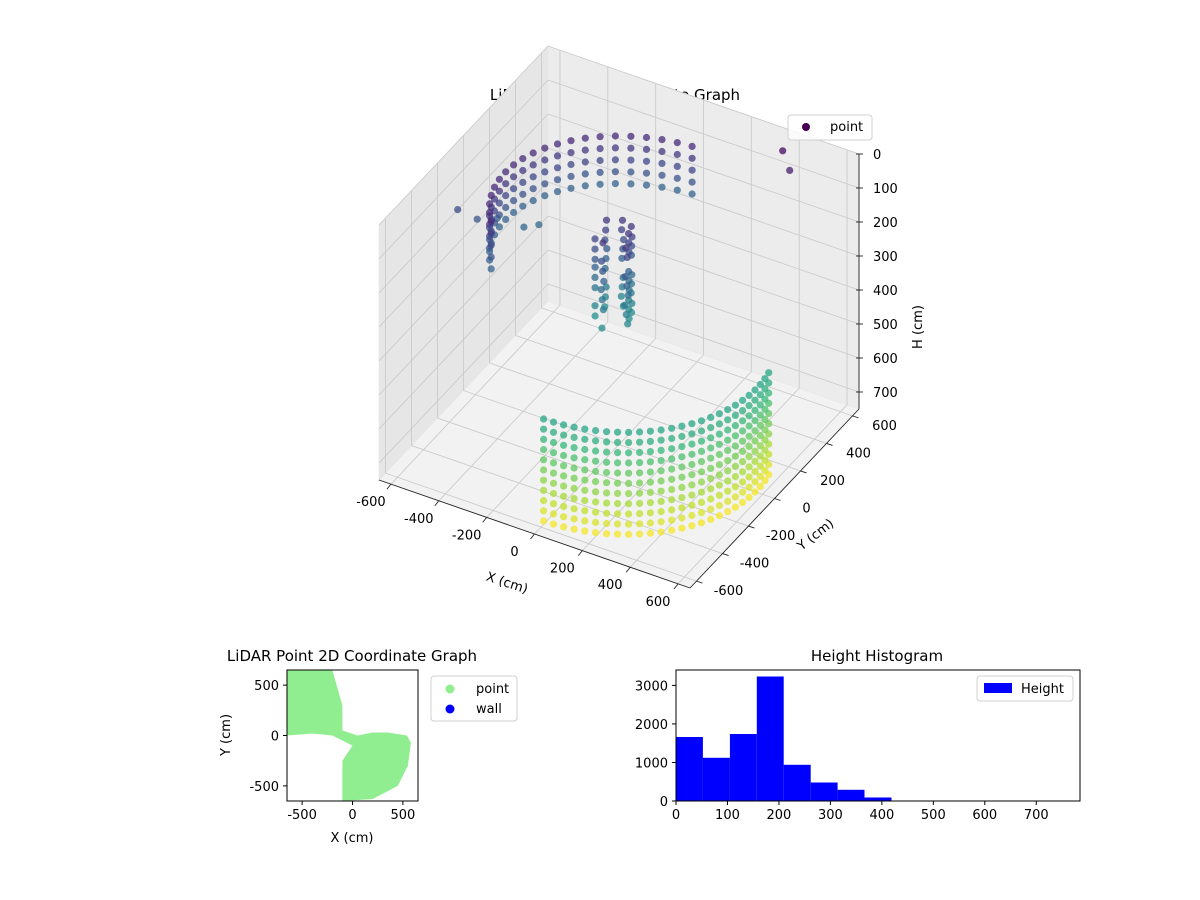 The width and height of the screenshot is (1200, 900). Describe the element at coordinates (858, 453) in the screenshot. I see `plot-3d-y-tick-label: 400` at that location.